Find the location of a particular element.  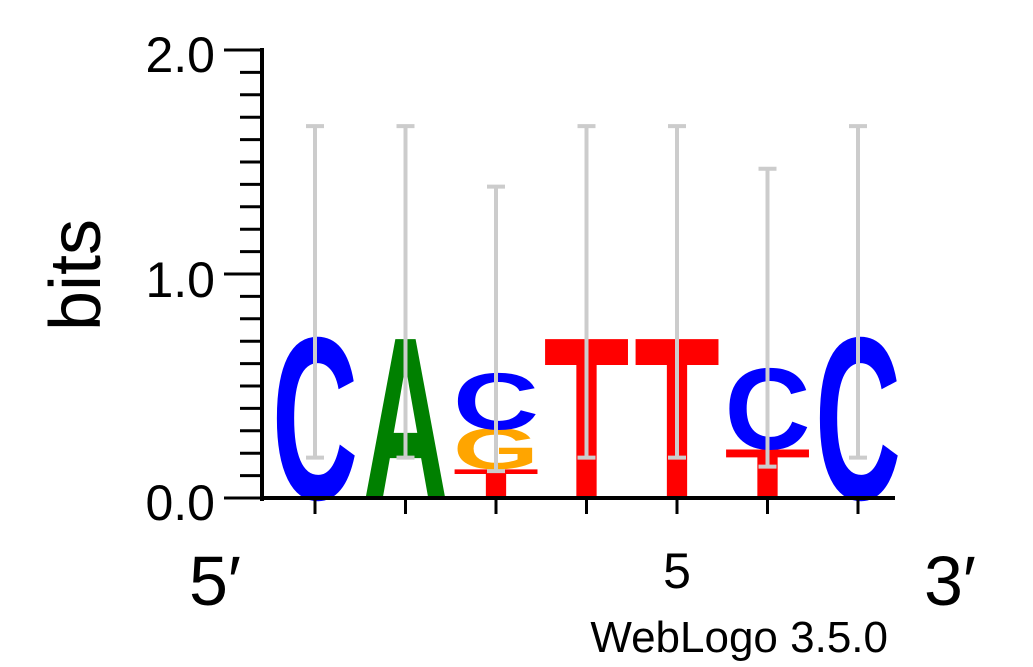

y-tick-label-1: 1.0 is located at coordinates (180, 280).